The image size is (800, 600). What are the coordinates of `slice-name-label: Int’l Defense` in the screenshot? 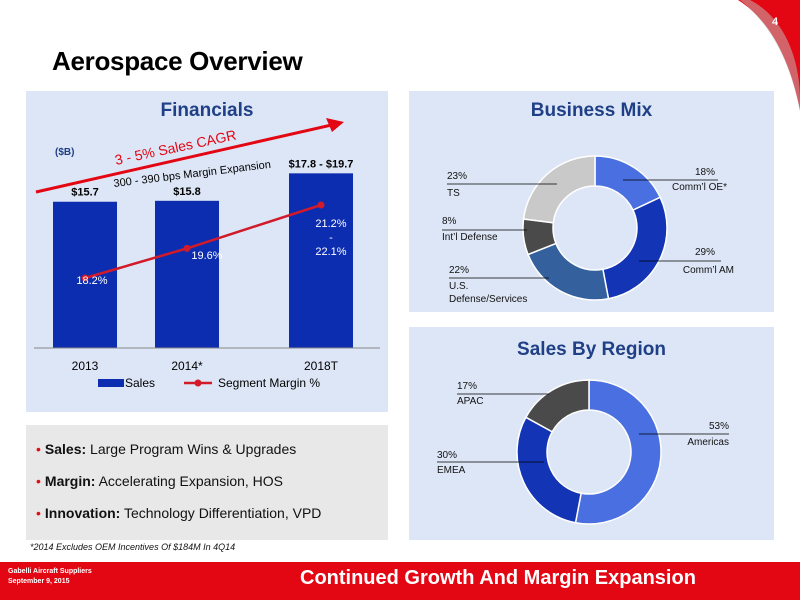 It's located at (470, 237).